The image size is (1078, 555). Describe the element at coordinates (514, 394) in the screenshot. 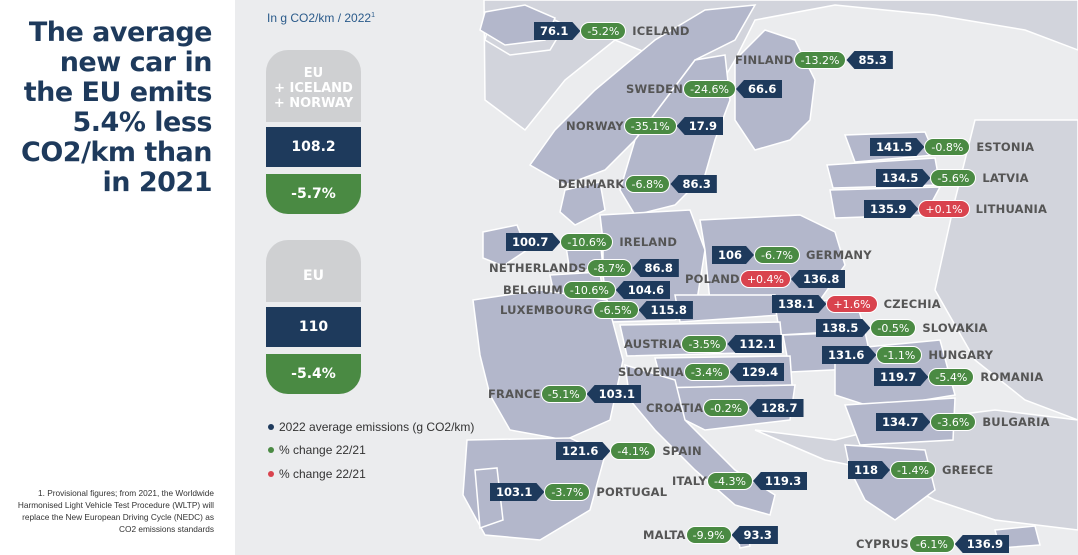

I see `country-name: FRANCE` at that location.